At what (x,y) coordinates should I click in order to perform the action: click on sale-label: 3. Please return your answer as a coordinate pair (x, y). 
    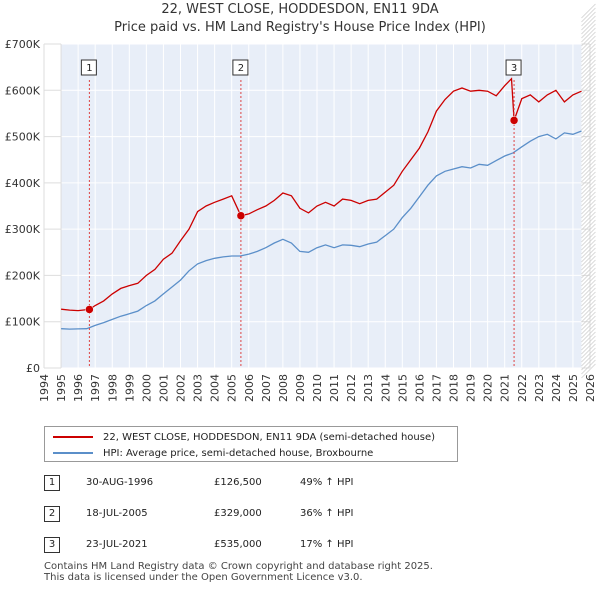
    Looking at the image, I should click on (514, 68).